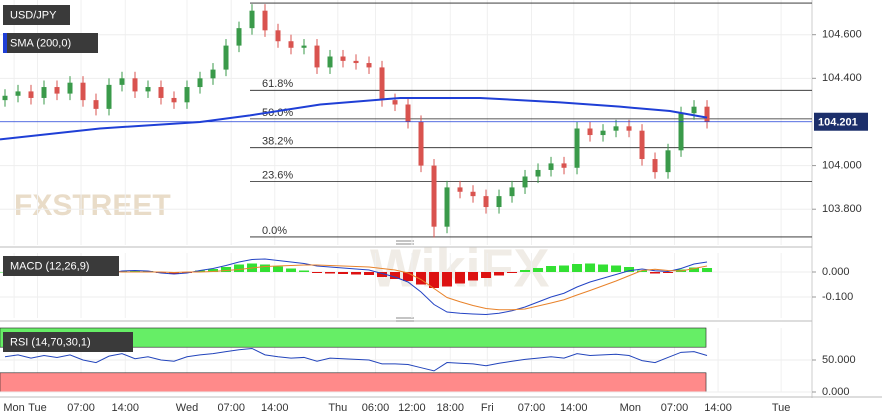 This screenshot has width=882, height=420. I want to click on panel-title: MACD (12,26,9), so click(61, 266).